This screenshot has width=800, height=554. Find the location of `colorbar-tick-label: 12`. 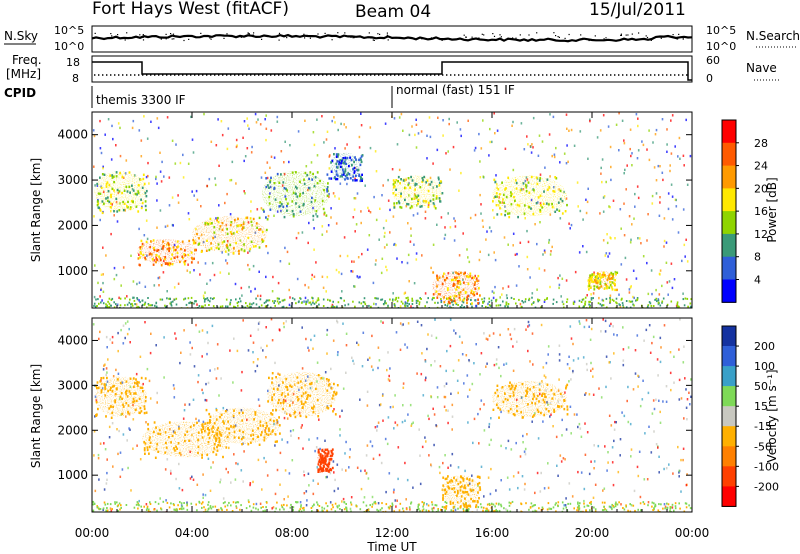

colorbar-tick-label: 12 is located at coordinates (761, 234).